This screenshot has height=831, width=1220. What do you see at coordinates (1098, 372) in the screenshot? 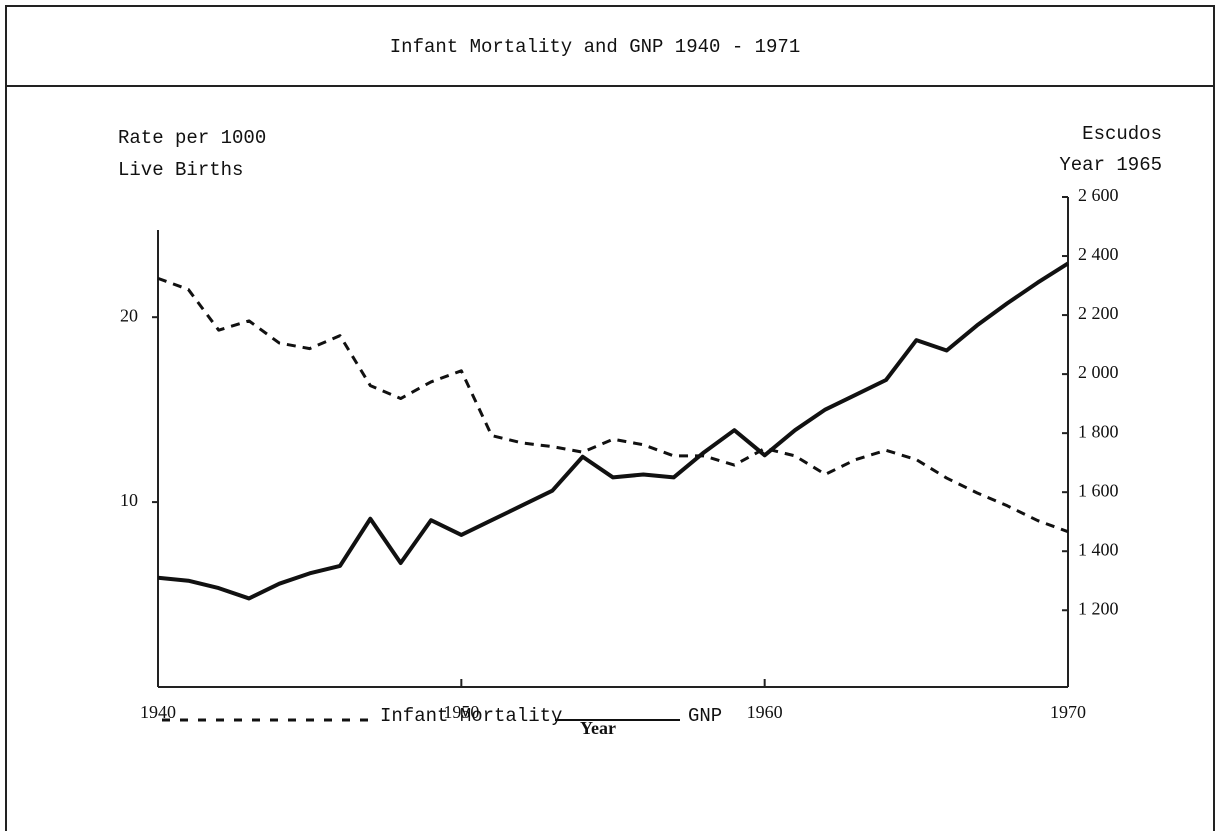
I see `y2-tick-label: 2 000` at bounding box center [1098, 372].